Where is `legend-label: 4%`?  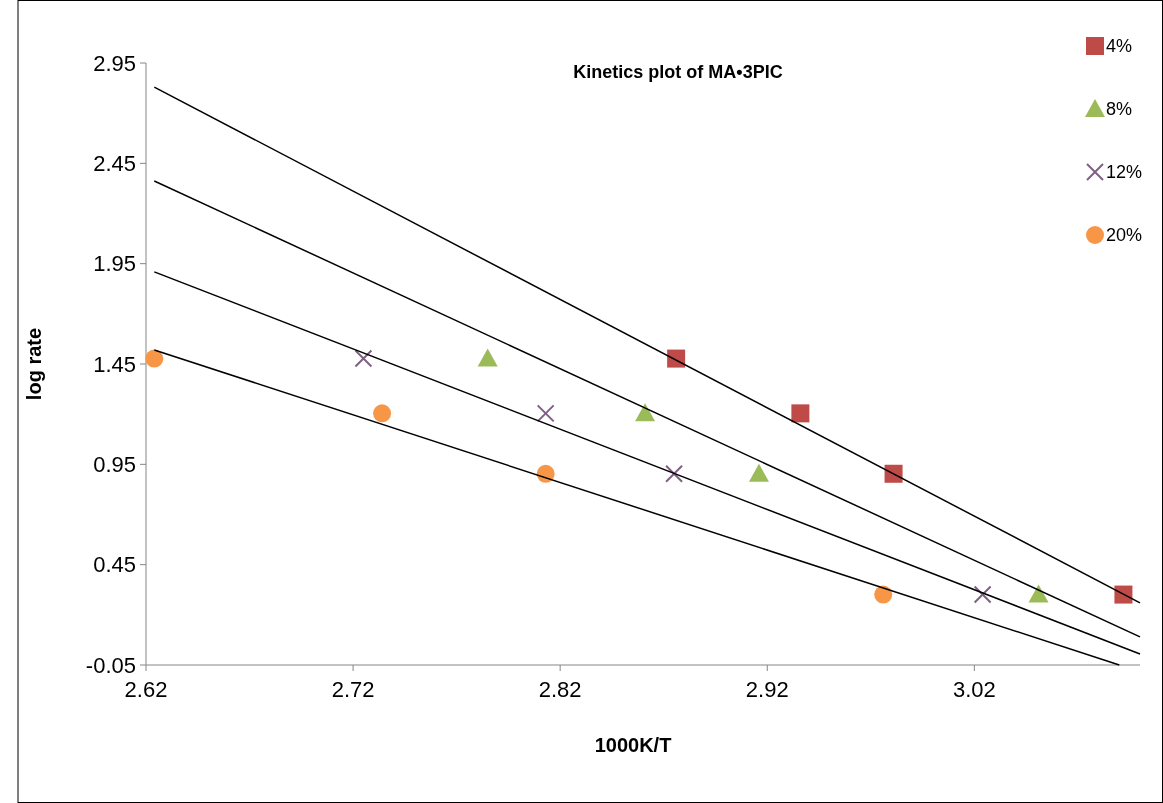 legend-label: 4% is located at coordinates (1119, 46).